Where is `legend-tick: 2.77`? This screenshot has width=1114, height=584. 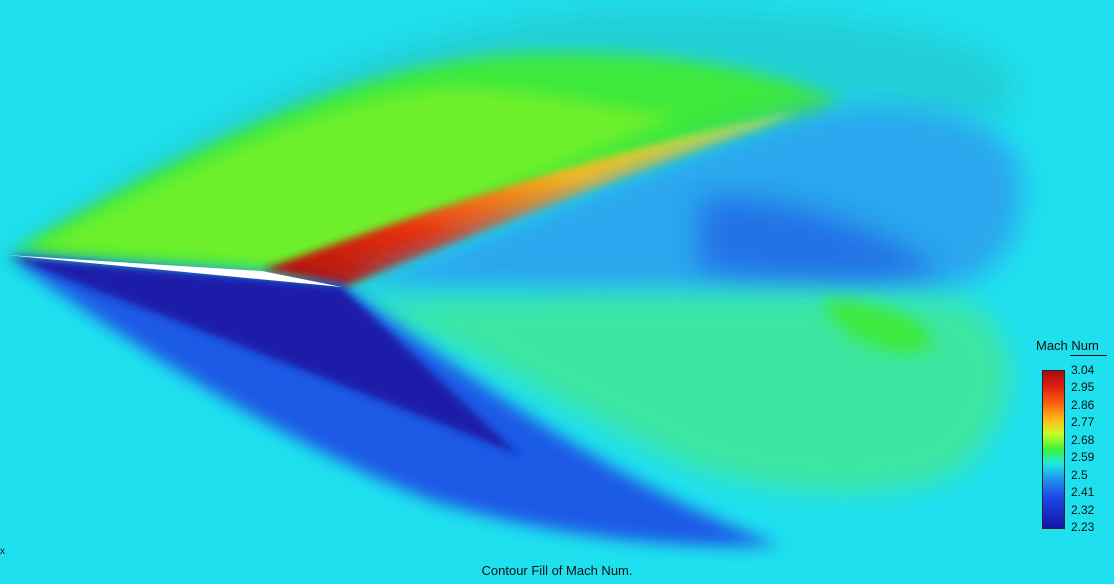
legend-tick: 2.77 is located at coordinates (1083, 422).